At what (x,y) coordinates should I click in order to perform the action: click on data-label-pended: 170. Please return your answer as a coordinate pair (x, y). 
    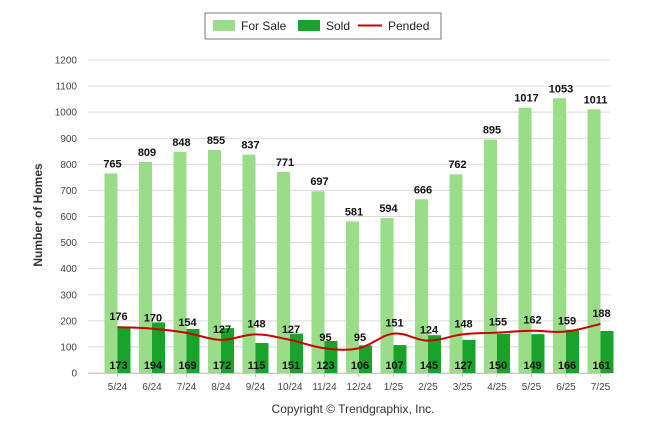
    Looking at the image, I should click on (153, 319).